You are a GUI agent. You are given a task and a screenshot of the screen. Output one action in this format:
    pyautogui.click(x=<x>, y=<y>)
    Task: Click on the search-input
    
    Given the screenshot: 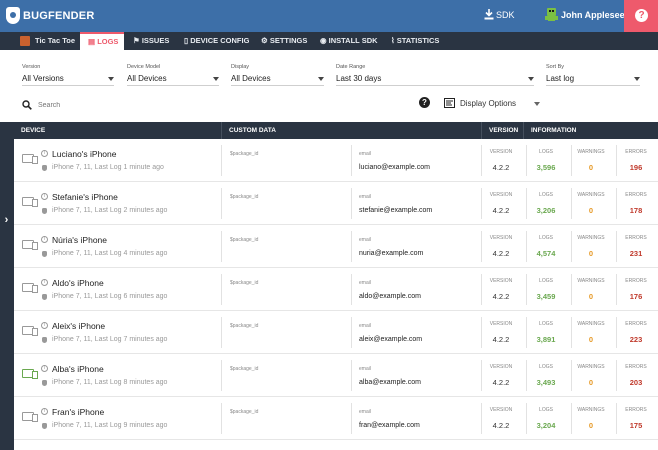 What is the action you would take?
    pyautogui.click(x=223, y=105)
    